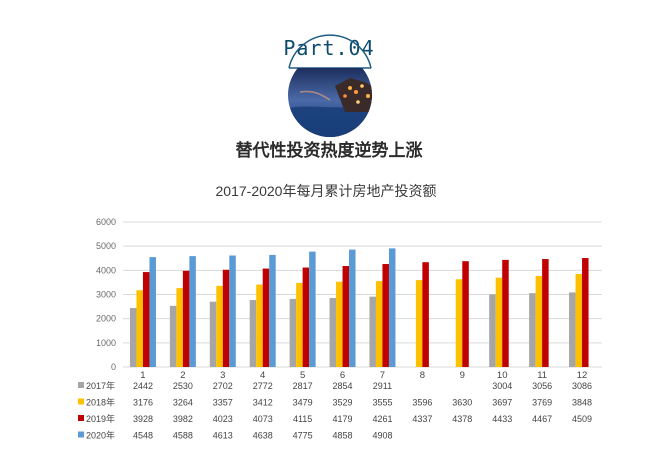 The image size is (658, 462). I want to click on data-label: 4378, so click(462, 419).